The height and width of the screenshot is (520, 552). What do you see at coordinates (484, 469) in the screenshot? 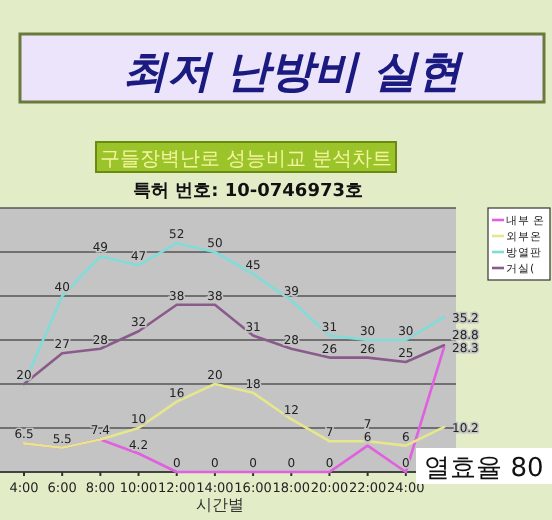
I see `annotation: 열효율 80` at bounding box center [484, 469].